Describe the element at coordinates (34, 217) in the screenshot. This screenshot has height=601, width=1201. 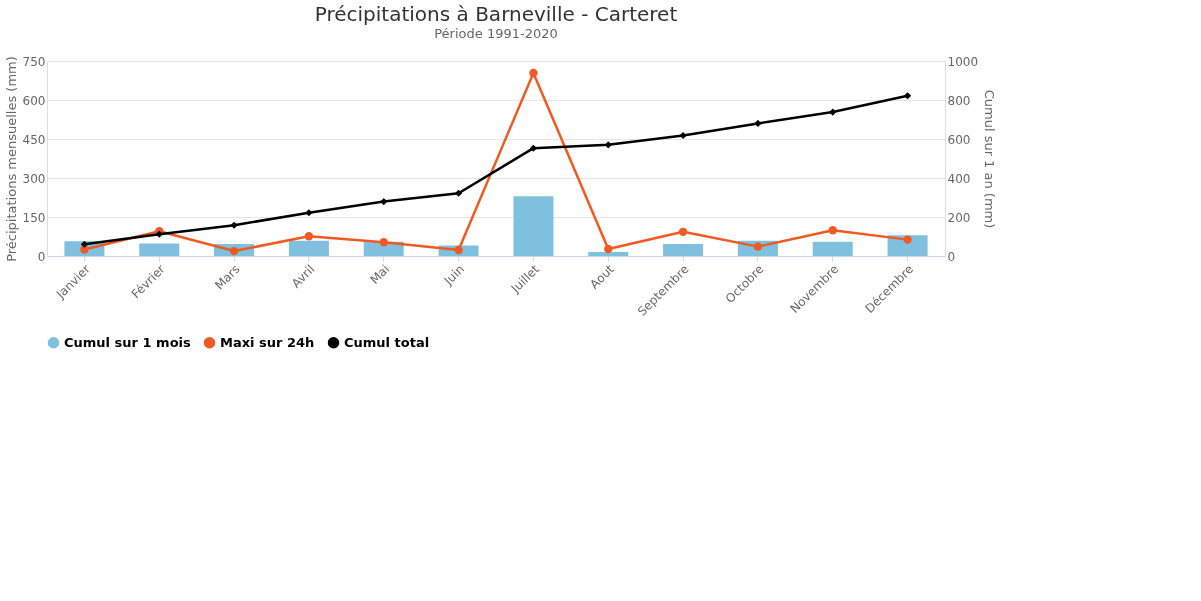
I see `y-tick-label: 150` at that location.